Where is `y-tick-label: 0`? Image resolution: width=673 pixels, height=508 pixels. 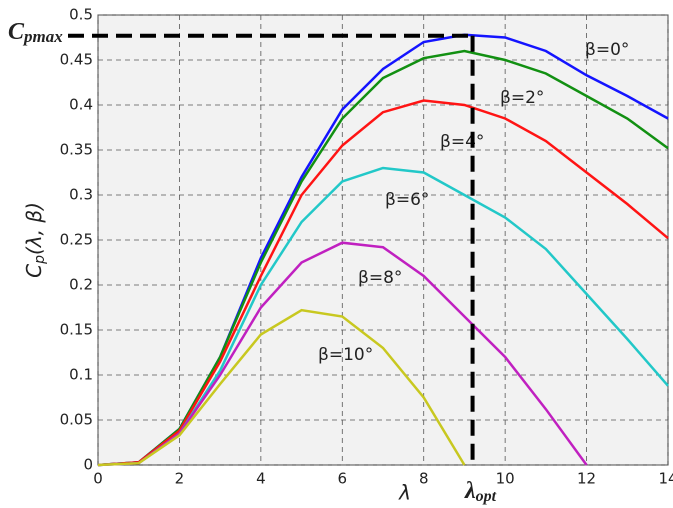
y-tick-label: 0 is located at coordinates (88, 465).